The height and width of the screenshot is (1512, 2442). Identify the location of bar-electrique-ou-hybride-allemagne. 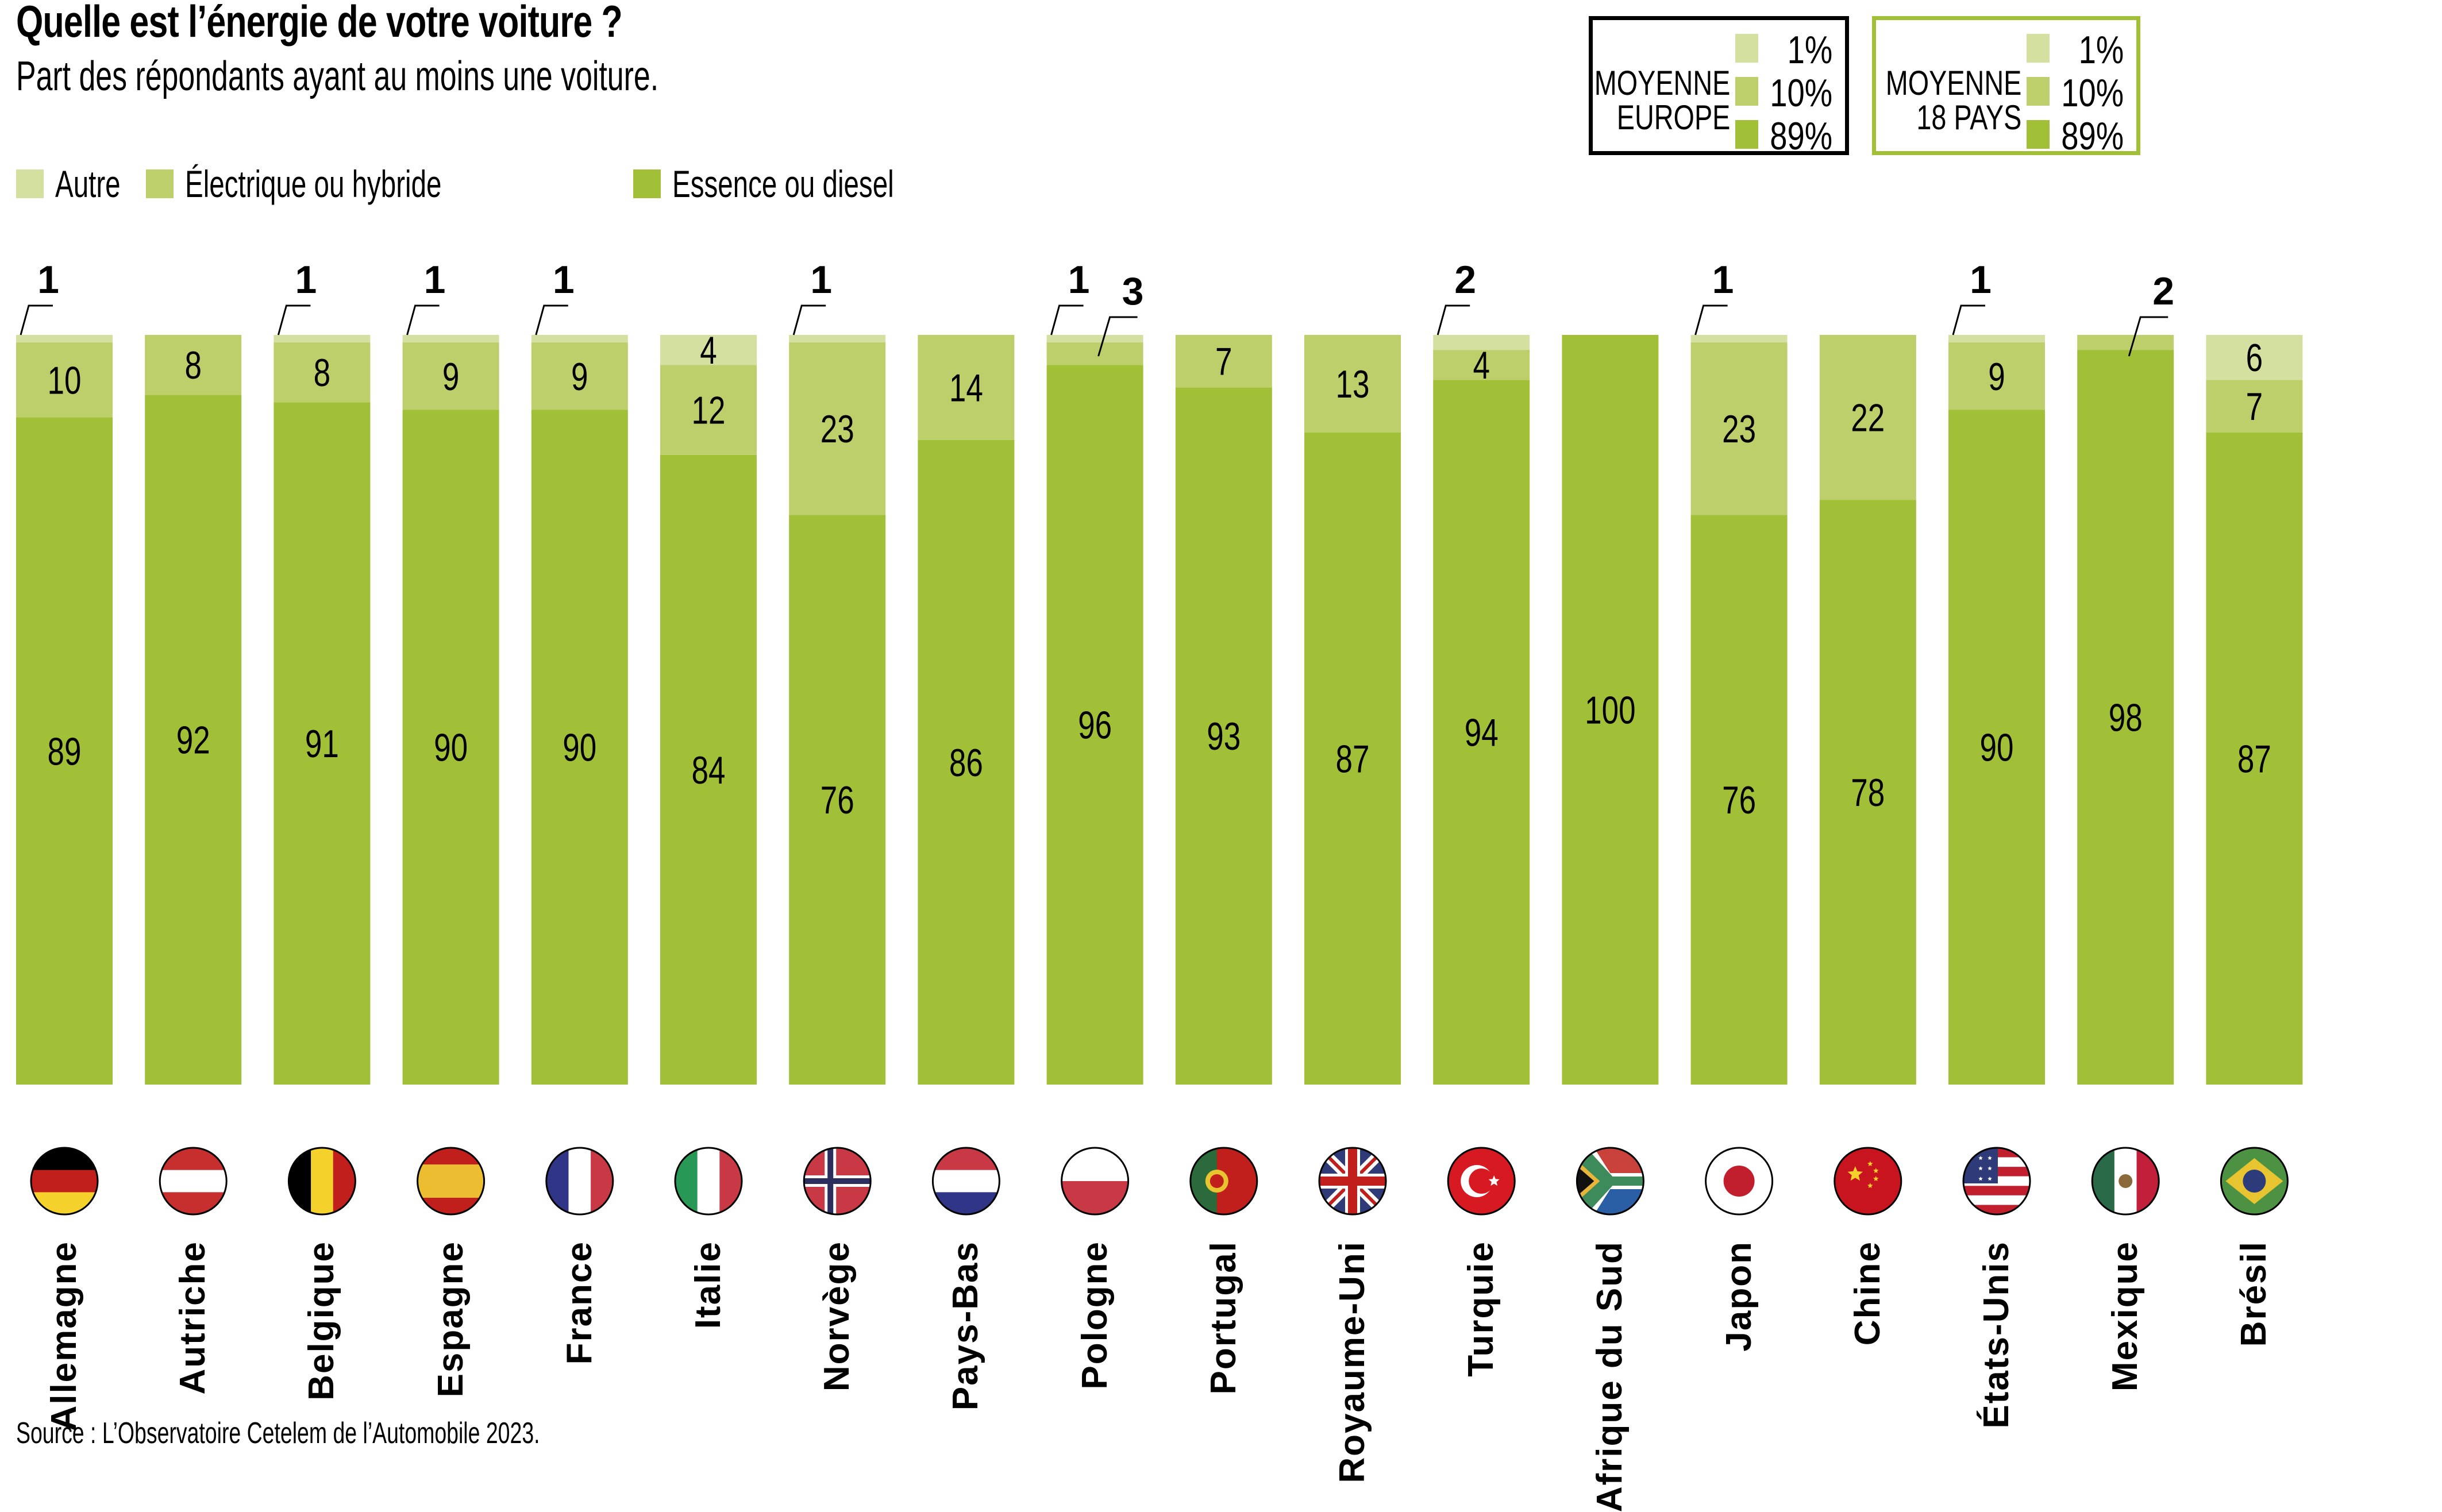
(64, 380).